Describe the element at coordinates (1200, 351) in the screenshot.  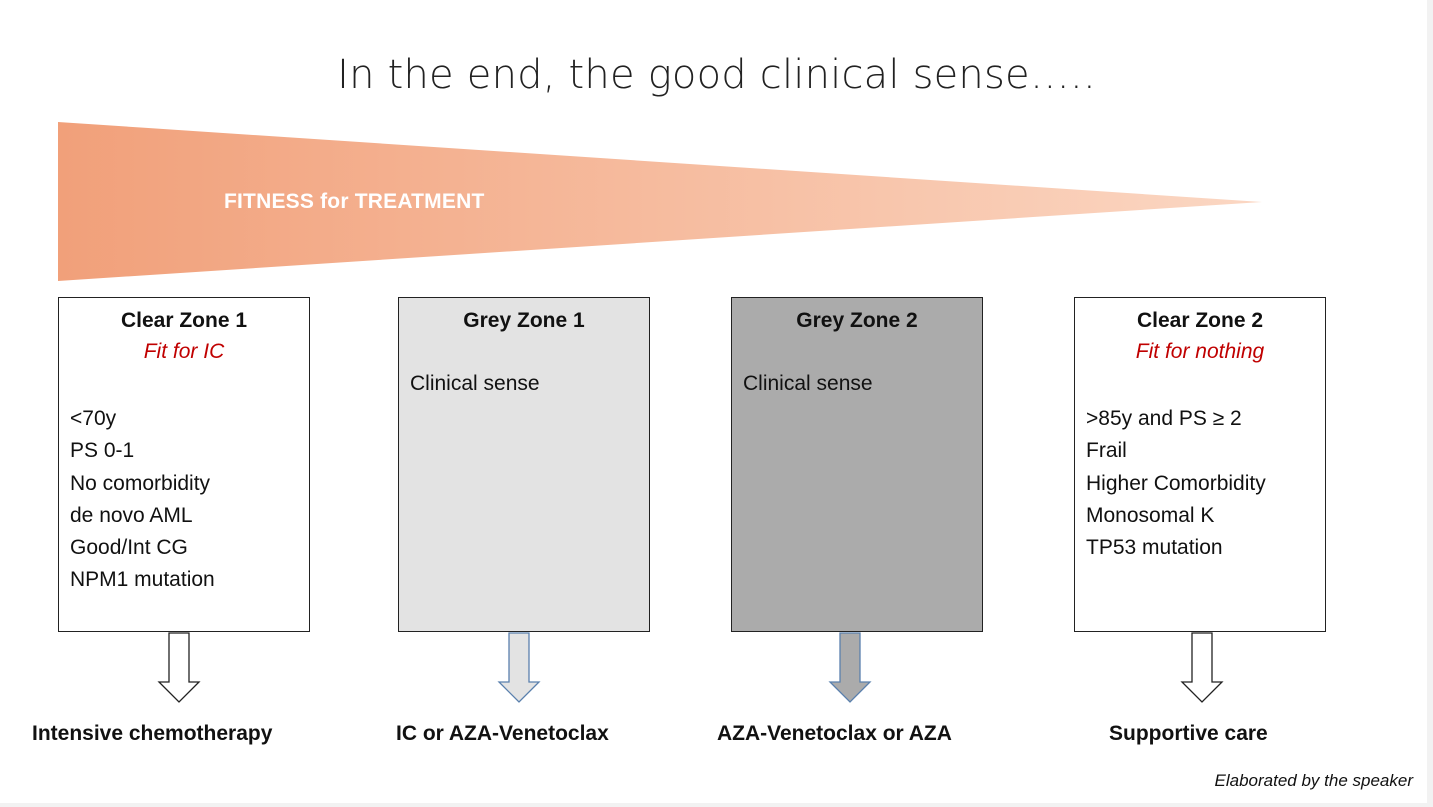
I see `zone-subtitle: Fit for nothing` at that location.